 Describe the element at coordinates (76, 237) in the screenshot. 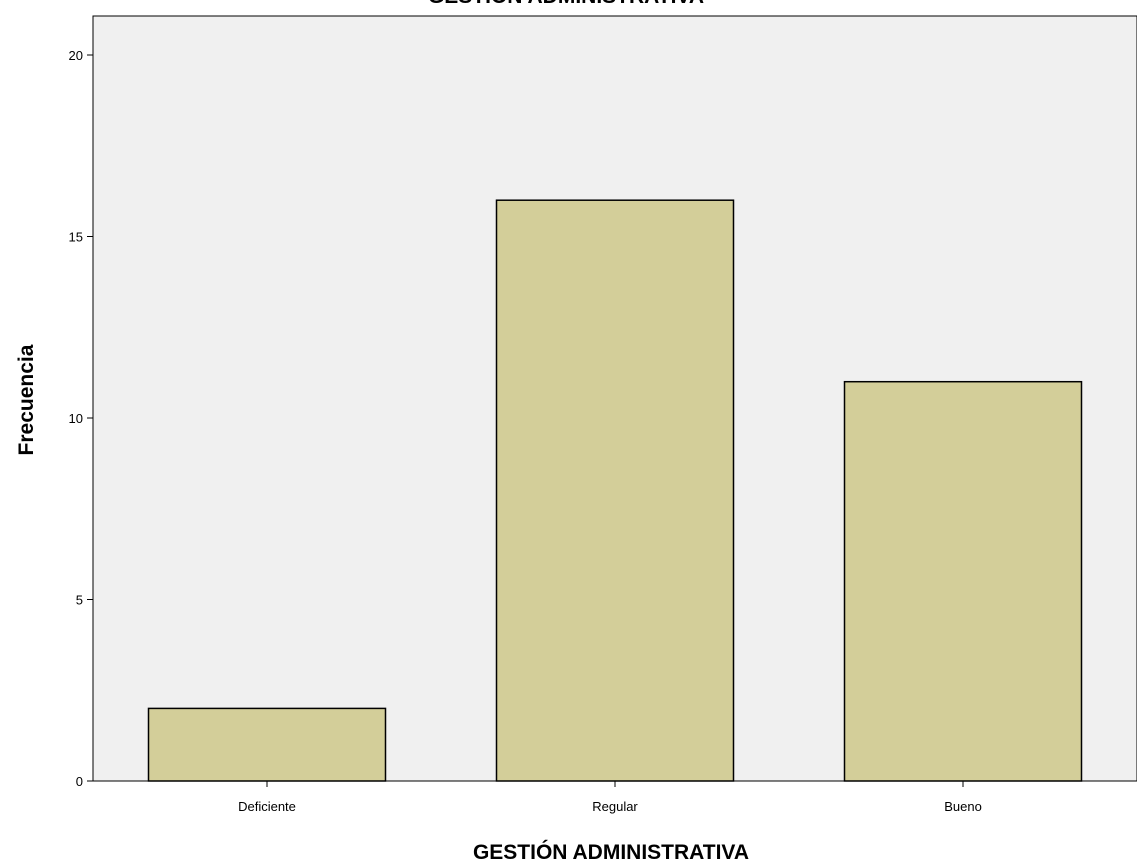

I see `y-tick-label: 15` at that location.